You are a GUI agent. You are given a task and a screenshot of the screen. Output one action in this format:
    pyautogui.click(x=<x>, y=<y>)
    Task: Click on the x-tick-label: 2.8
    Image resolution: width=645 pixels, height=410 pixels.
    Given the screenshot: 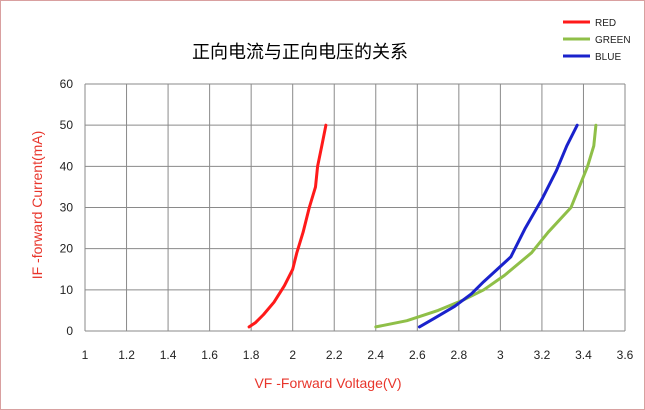 What is the action you would take?
    pyautogui.click(x=459, y=355)
    